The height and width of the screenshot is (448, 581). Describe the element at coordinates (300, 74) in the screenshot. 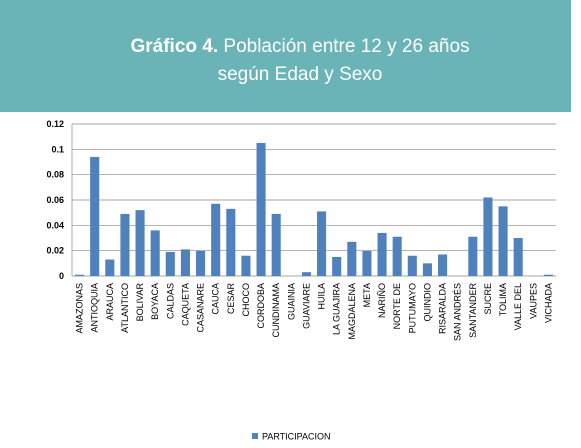

I see `chart-title-line2: según Edad y Sexo` at that location.